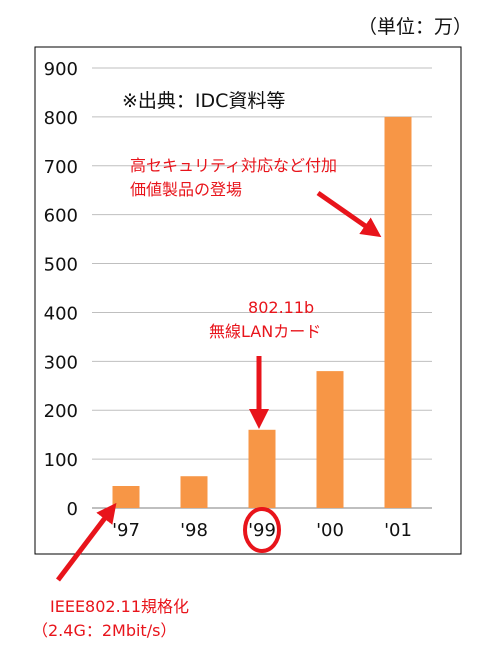 This screenshot has height=652, width=486. I want to click on annotation-security-line-2: 価値製品の登場, so click(186, 189).